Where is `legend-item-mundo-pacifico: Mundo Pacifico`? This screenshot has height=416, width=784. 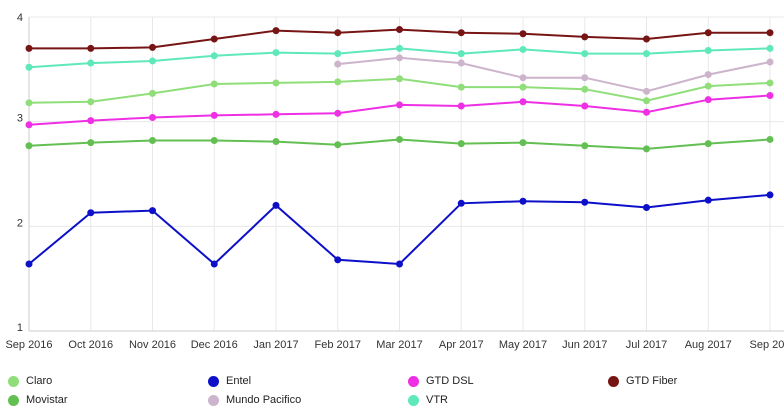
legend-item-mundo-pacifico: Mundo Pacifico is located at coordinates (254, 400).